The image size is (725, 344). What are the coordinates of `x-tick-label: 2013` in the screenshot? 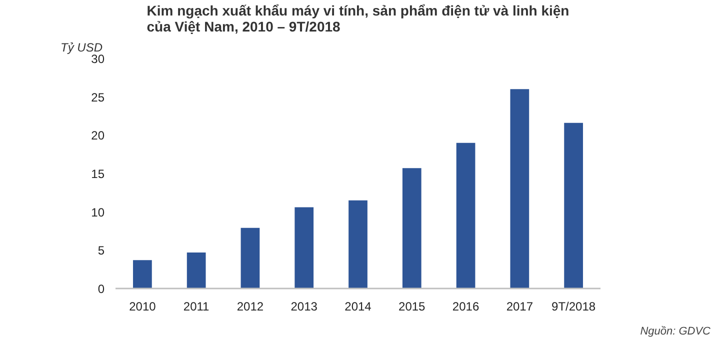 It's located at (304, 307).